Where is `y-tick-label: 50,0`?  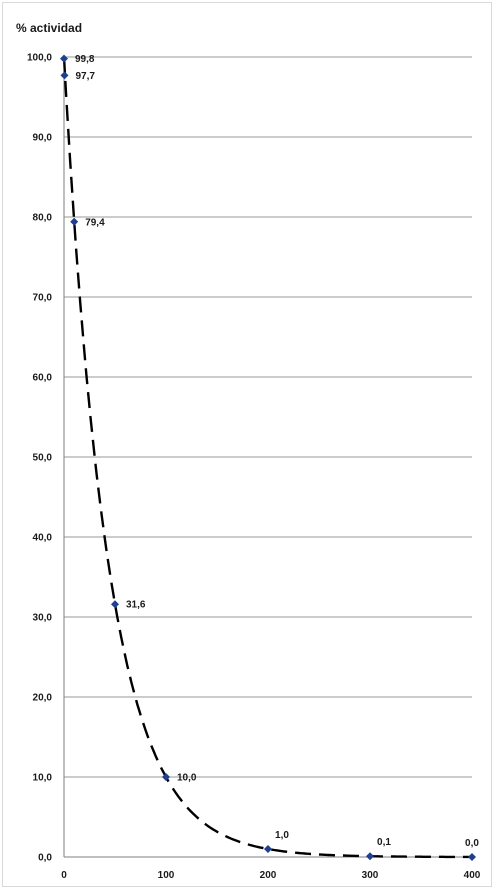 y-tick-label: 50,0 is located at coordinates (43, 458).